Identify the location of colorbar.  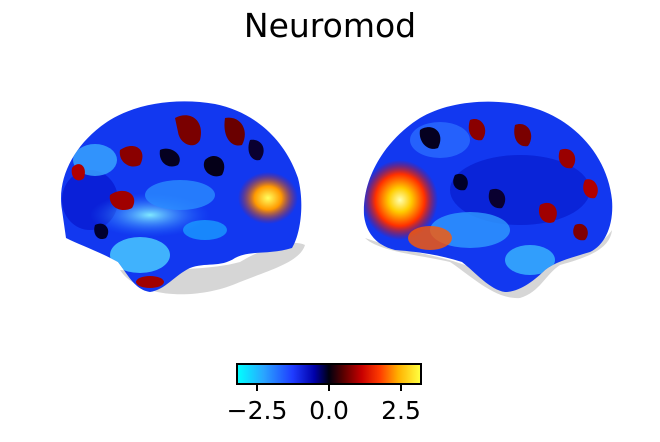
(329, 374).